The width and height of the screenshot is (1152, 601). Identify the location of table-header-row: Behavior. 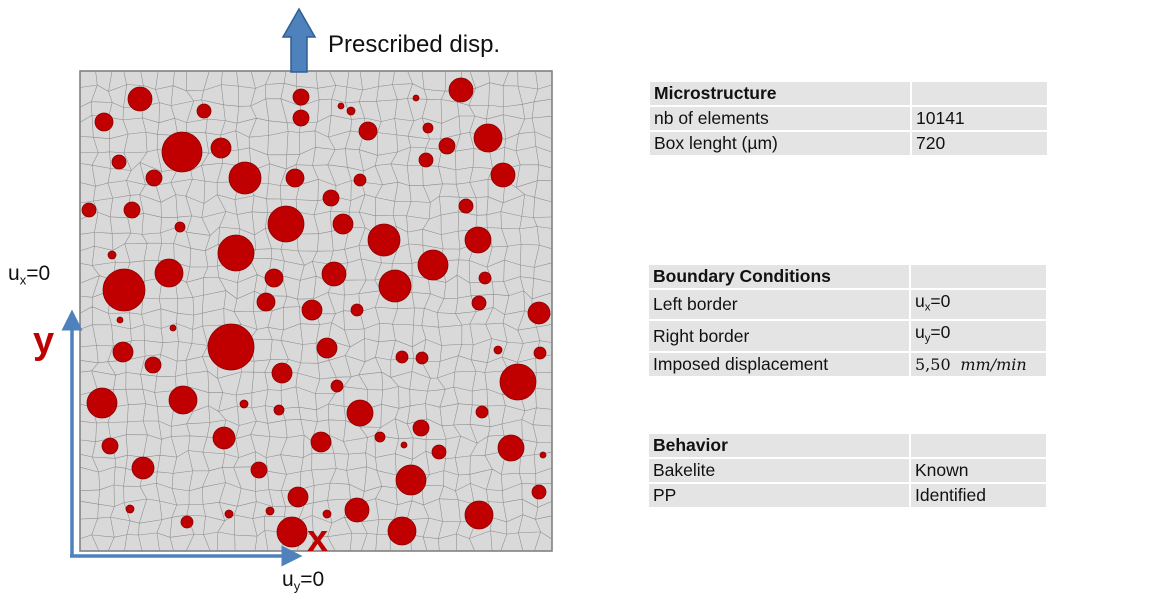
(847, 445).